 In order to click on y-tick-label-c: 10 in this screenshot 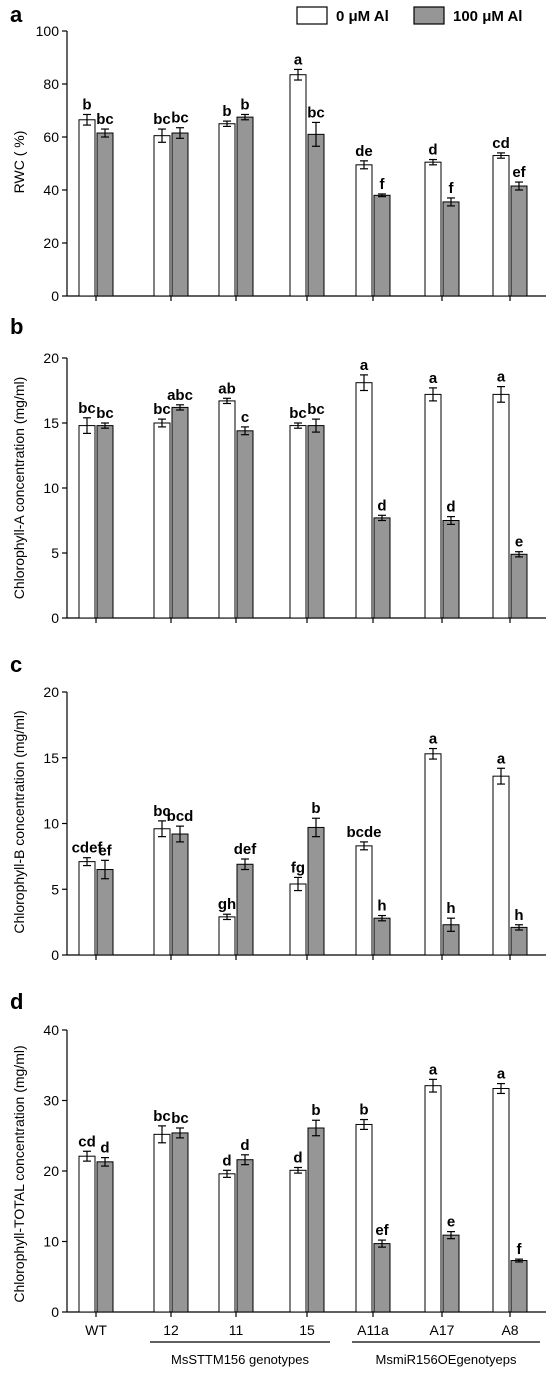, I will do `click(51, 824)`.